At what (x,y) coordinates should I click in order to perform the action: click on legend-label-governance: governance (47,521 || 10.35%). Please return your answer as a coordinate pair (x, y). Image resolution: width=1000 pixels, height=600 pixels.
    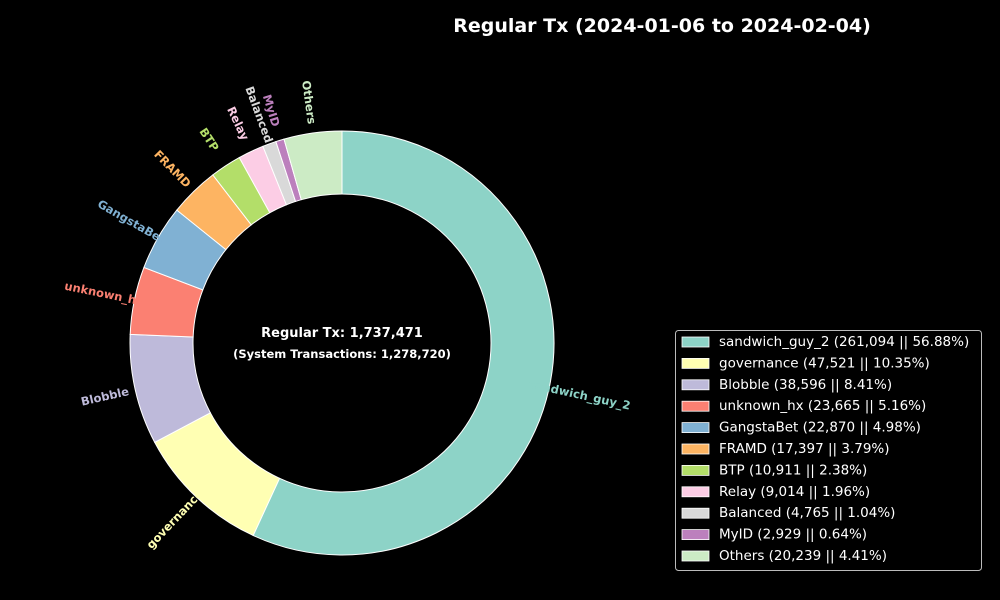
    Looking at the image, I should click on (824, 363).